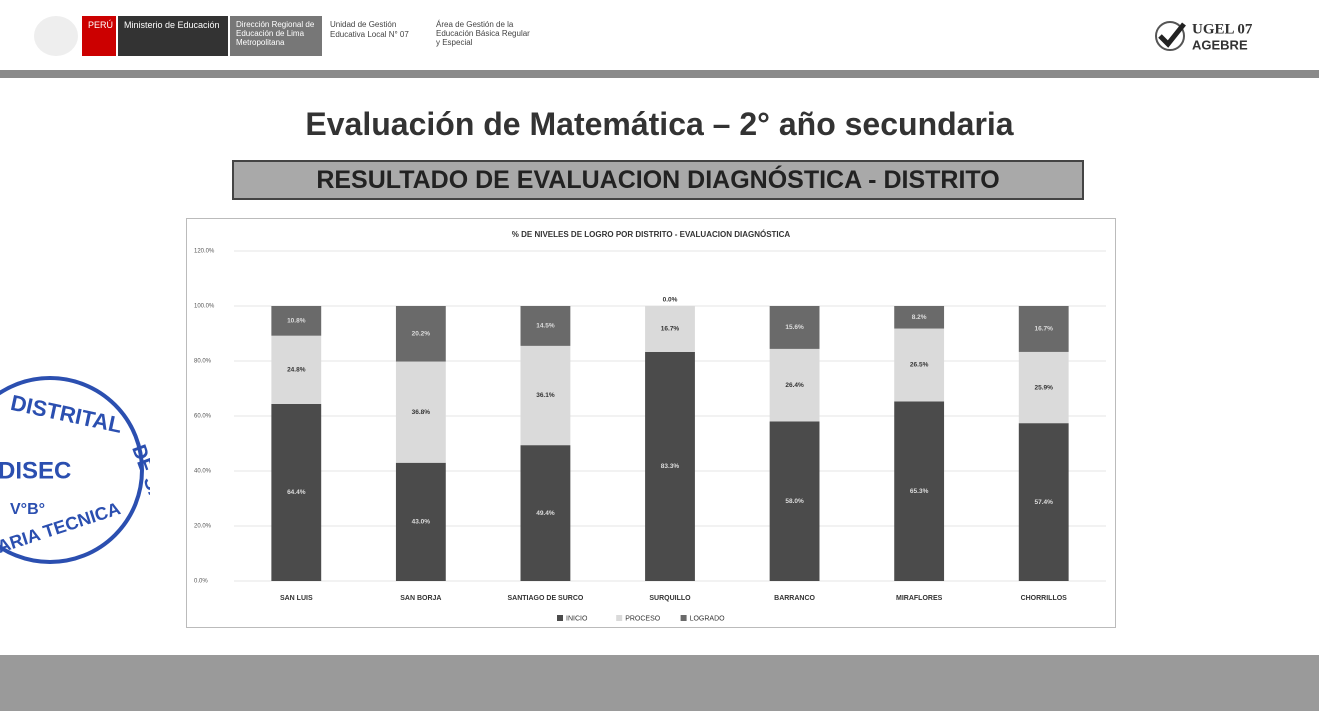 The image size is (1319, 711). I want to click on data-label: 15.6%, so click(794, 327).